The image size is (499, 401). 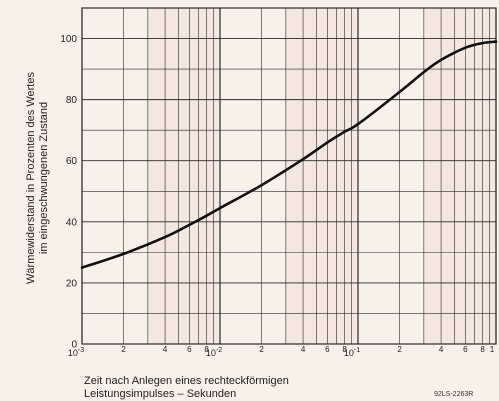 I want to click on y-tick-label: 20, so click(x=72, y=283).